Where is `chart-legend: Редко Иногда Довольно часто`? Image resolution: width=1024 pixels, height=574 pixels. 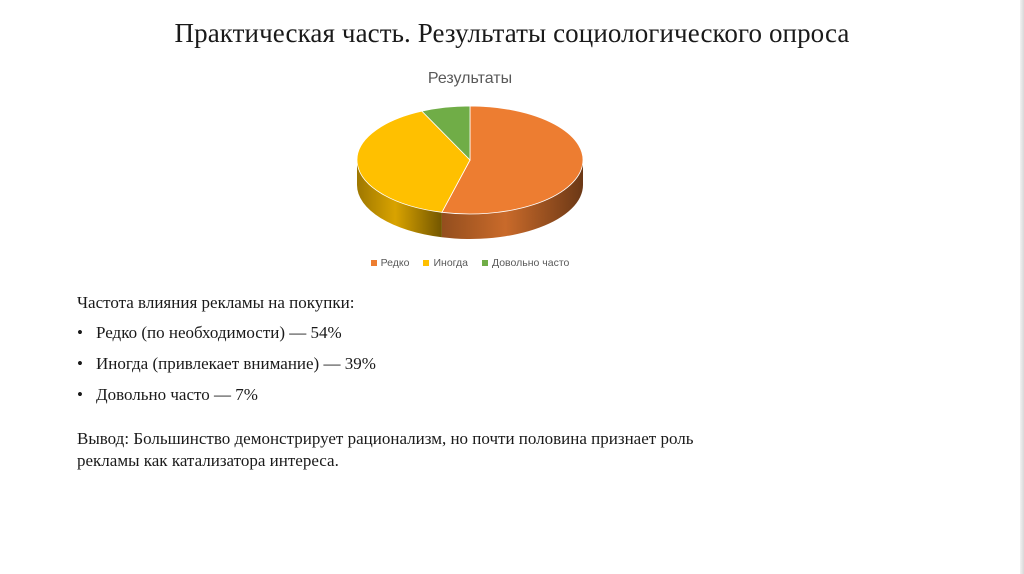
chart-legend: Редко Иногда Довольно часто is located at coordinates (470, 263).